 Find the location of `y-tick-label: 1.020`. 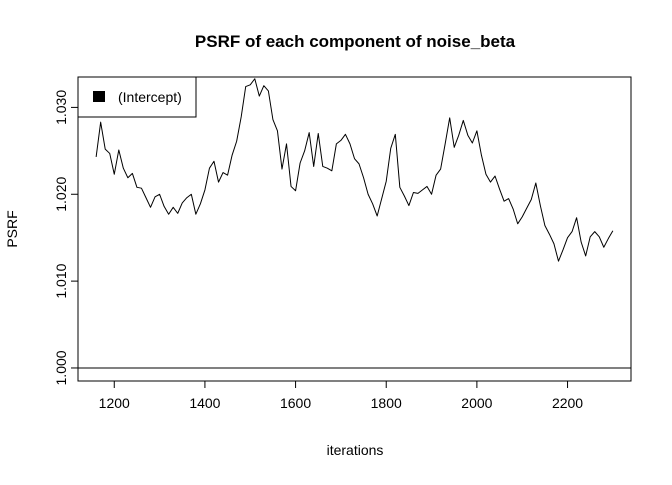

y-tick-label: 1.020 is located at coordinates (61, 194).